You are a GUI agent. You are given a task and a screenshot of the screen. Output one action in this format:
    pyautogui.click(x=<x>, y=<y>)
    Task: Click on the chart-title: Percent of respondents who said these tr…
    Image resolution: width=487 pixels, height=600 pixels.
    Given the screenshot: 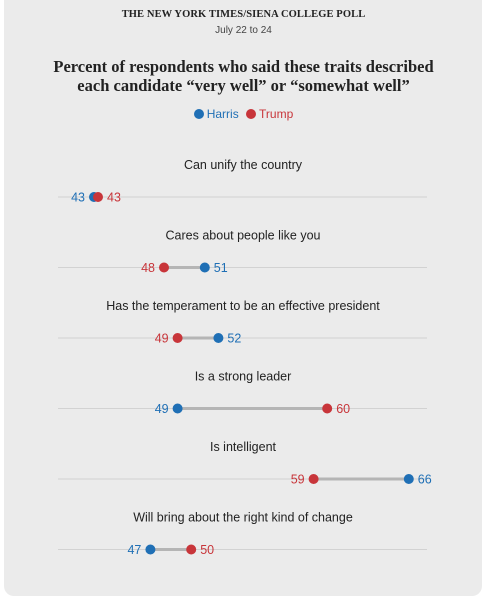 What is the action you would take?
    pyautogui.click(x=243, y=76)
    